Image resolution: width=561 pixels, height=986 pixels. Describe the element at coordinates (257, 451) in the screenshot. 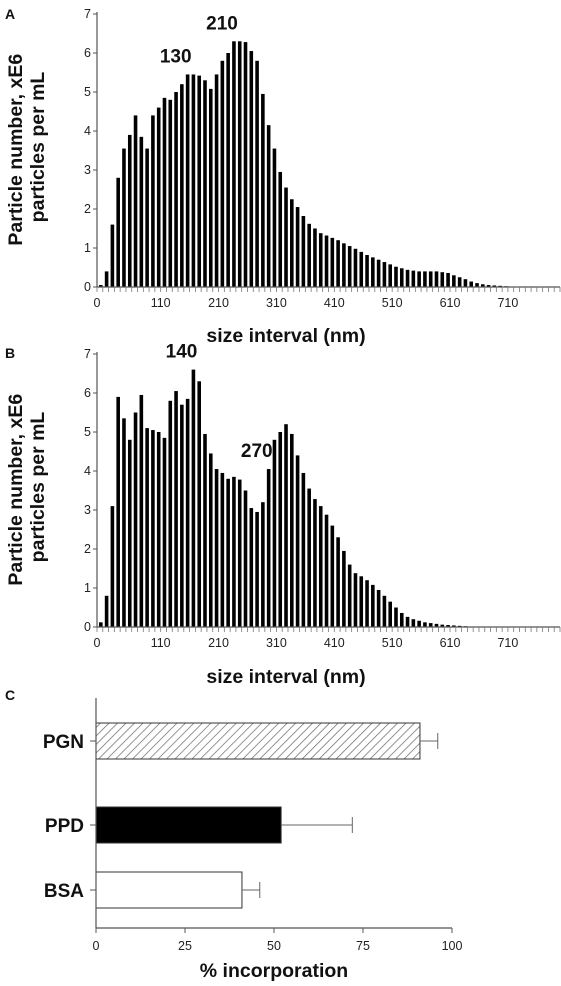

I see `peak-annotation: 270` at that location.